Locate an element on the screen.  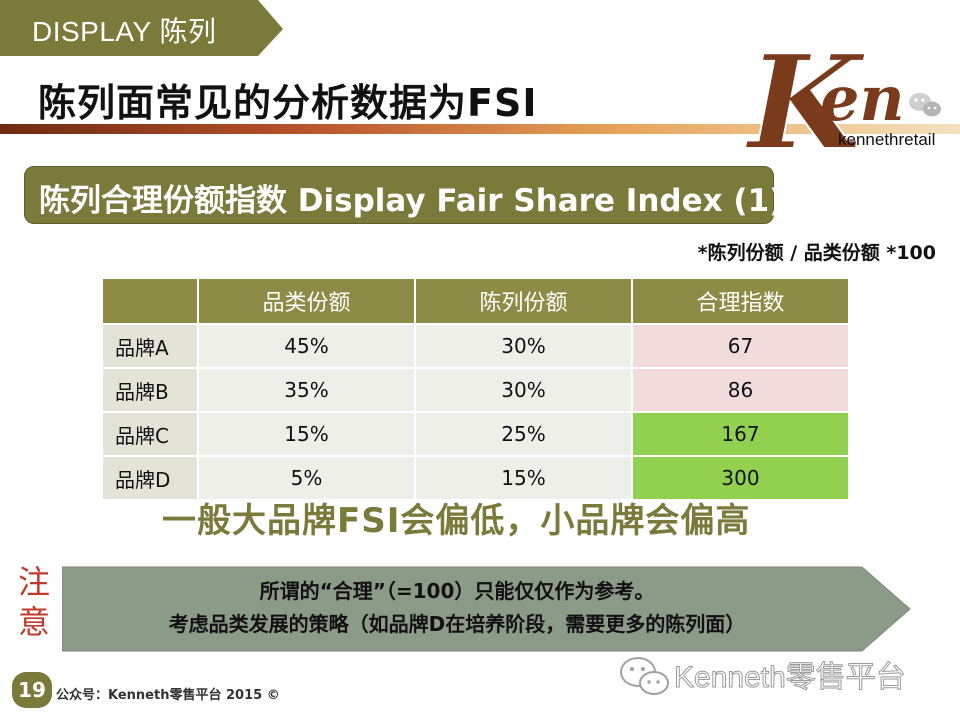
table-header-display-share: 陈列份额 is located at coordinates (523, 301).